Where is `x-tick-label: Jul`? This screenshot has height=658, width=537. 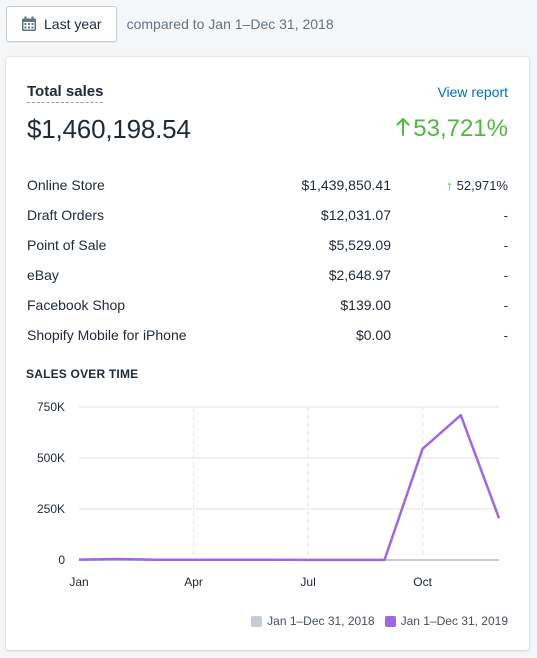
x-tick-label: Jul is located at coordinates (307, 582).